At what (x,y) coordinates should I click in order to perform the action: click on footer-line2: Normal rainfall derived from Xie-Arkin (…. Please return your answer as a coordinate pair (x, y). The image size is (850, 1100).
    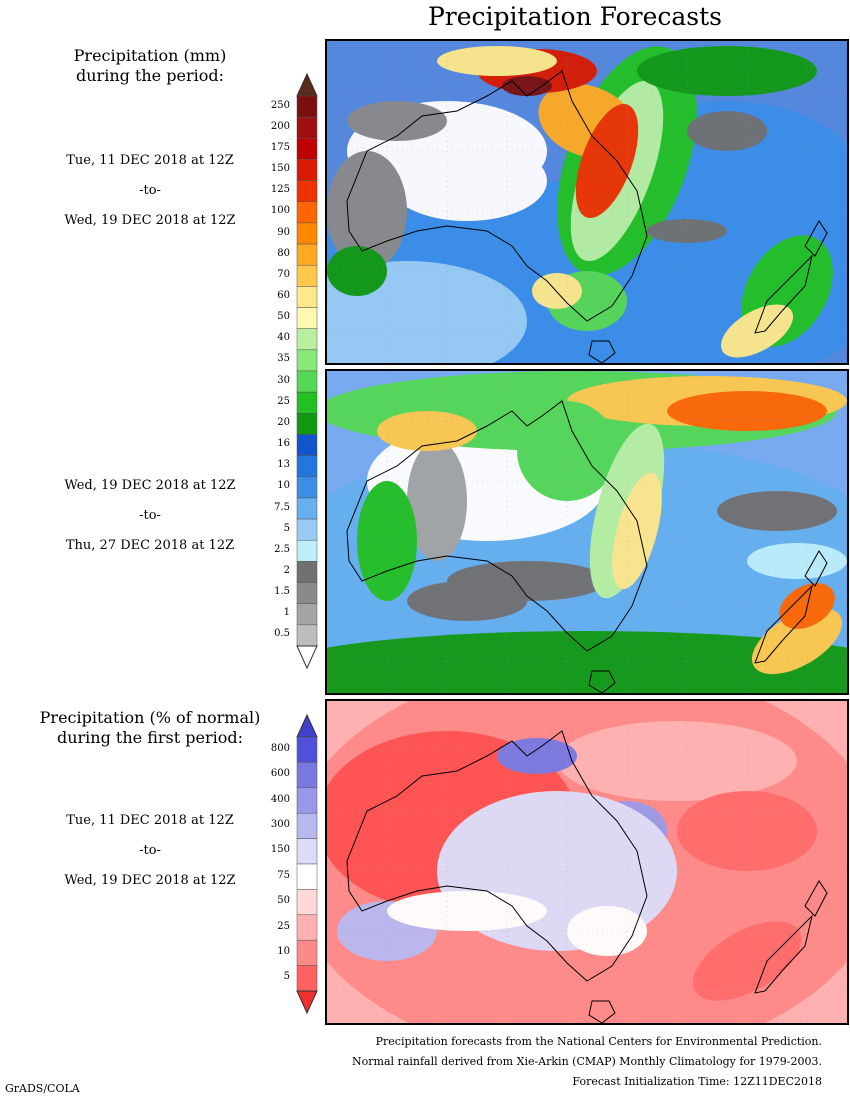
    Looking at the image, I should click on (587, 1061).